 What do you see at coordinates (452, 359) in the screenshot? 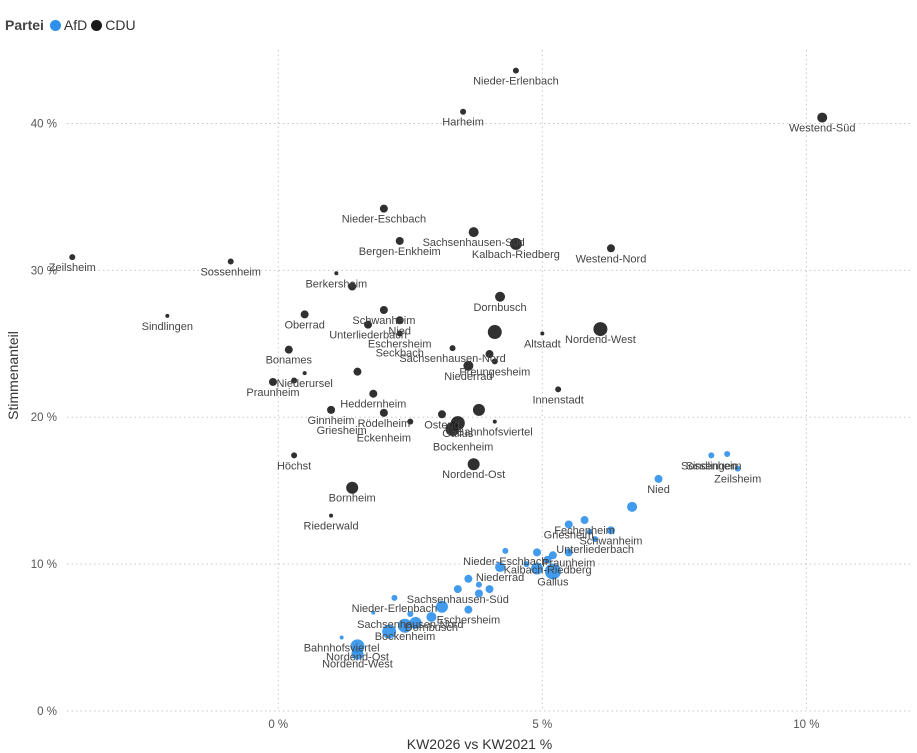
I see `data-label: Sachsenhausen-Nord` at bounding box center [452, 359].